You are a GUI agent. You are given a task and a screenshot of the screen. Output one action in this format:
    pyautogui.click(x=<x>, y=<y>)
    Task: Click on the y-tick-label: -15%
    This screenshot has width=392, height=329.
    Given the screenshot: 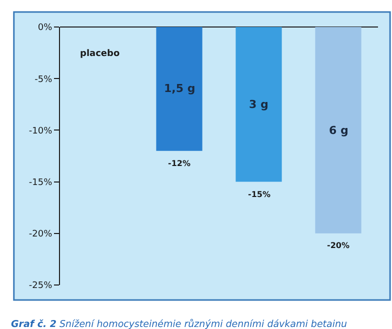 What is the action you would take?
    pyautogui.click(x=40, y=183)
    